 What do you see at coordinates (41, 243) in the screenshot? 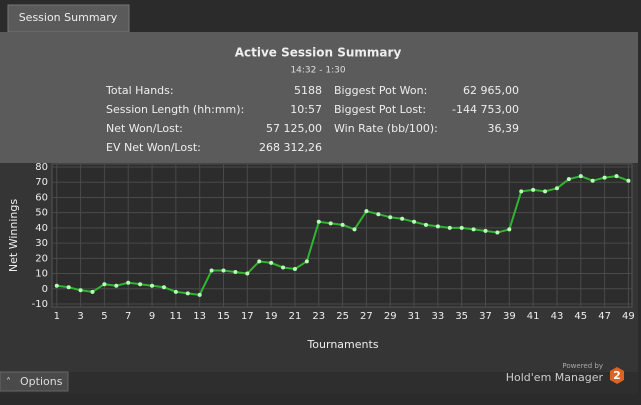
I see `y-tick-label: 30` at bounding box center [41, 243].